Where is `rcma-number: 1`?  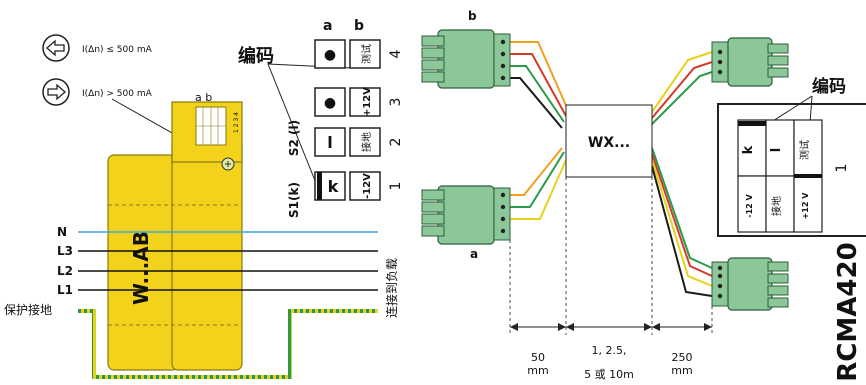
rcma-number: 1 is located at coordinates (842, 168).